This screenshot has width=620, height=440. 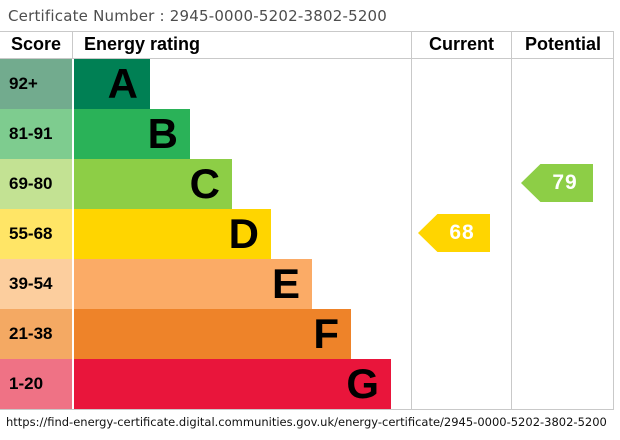 What do you see at coordinates (411, 234) in the screenshot?
I see `divider-current-column` at bounding box center [411, 234].